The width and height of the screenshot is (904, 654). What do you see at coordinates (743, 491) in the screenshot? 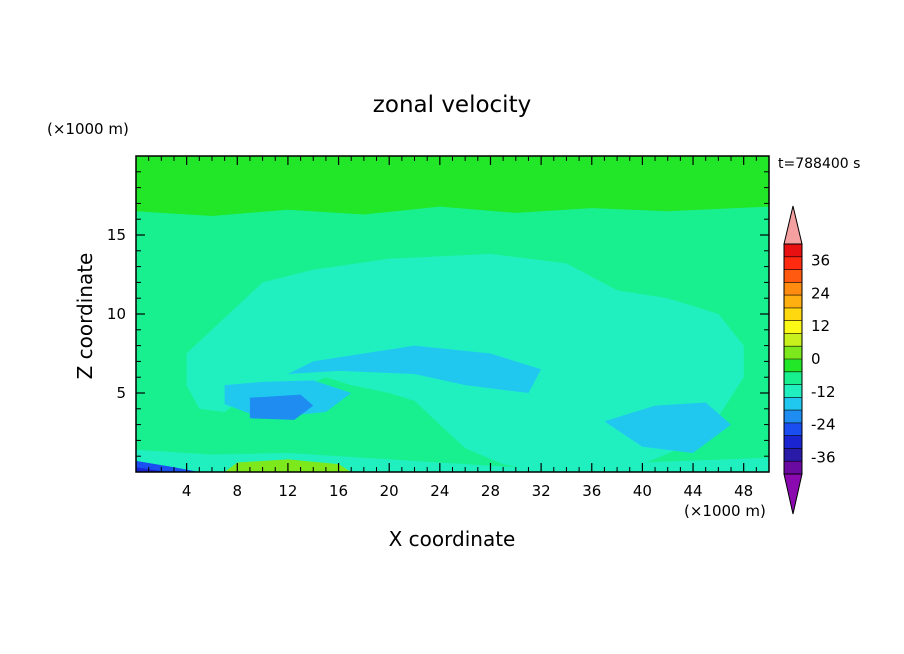
I see `x-tick-label: 48` at bounding box center [743, 491].